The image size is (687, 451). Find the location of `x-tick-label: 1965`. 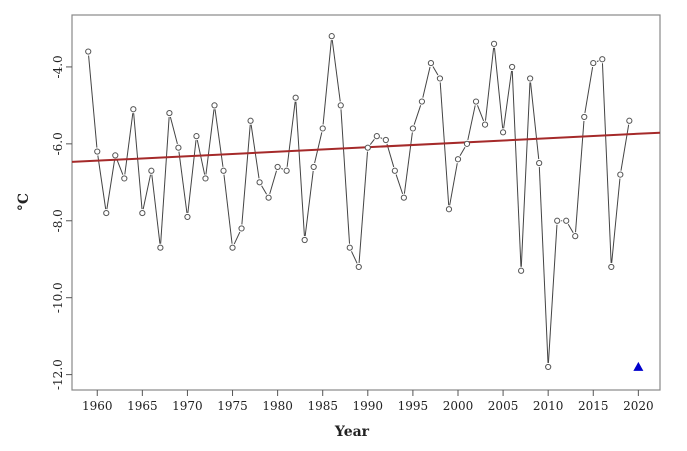

x-tick-label: 1965 is located at coordinates (142, 406).